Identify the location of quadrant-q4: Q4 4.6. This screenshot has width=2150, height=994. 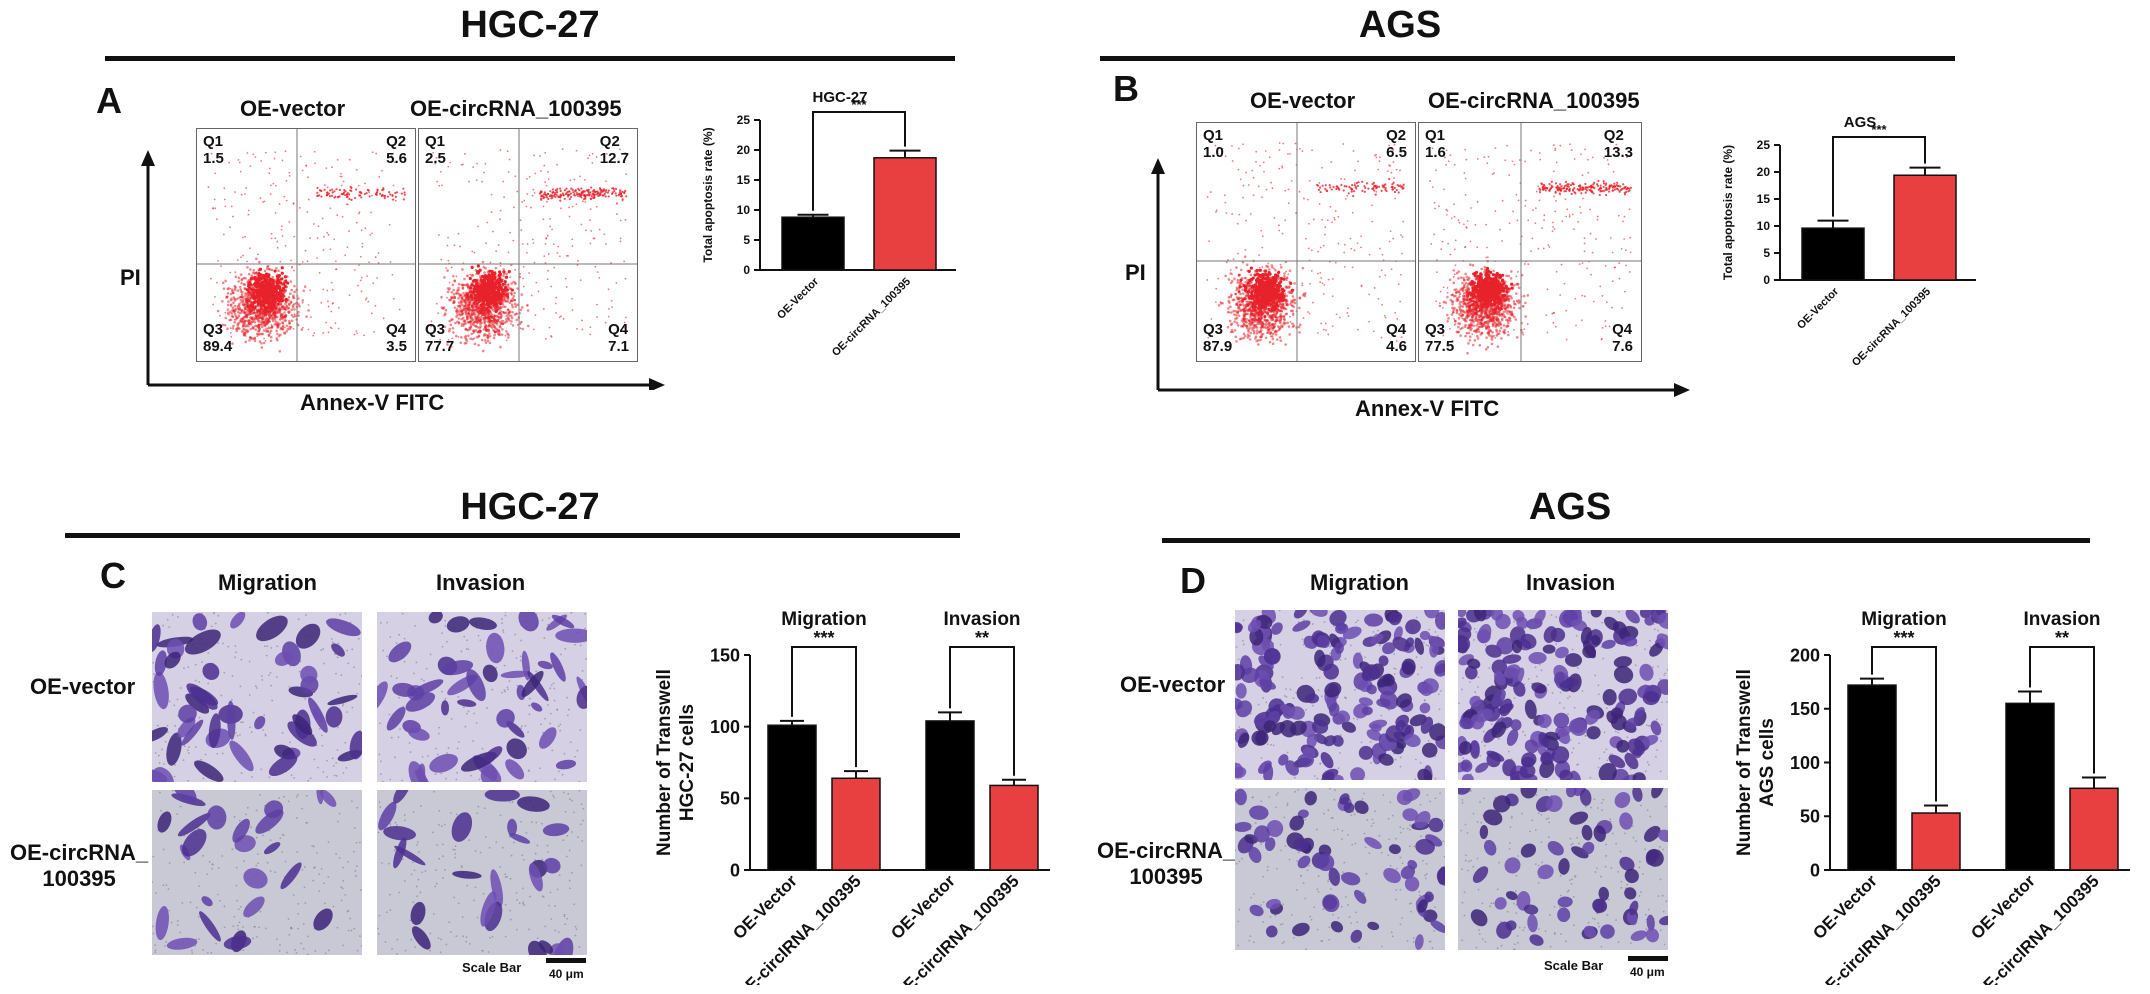
(1396, 338).